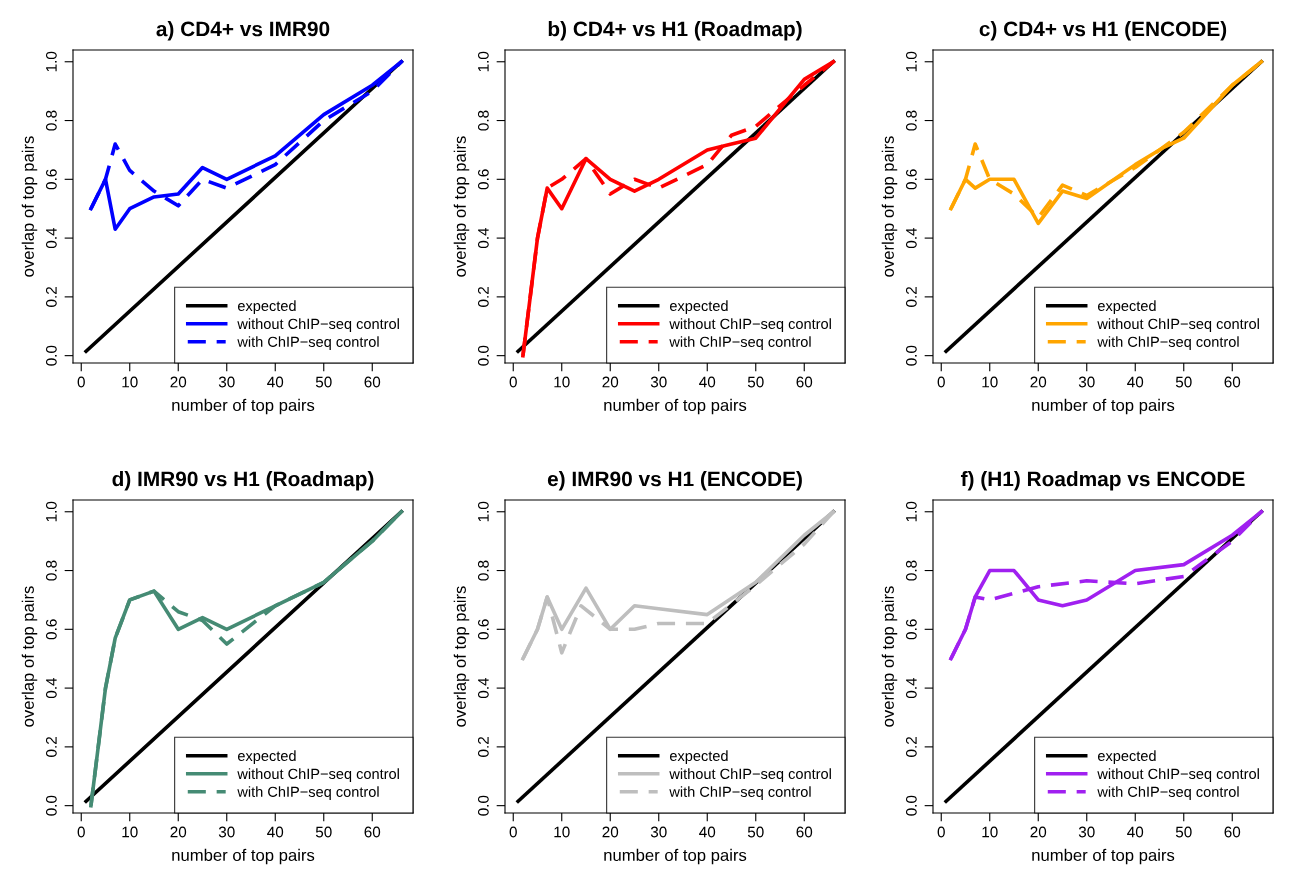  What do you see at coordinates (675, 31) in the screenshot?
I see `chart-title: b) CD4+ vs H1 (Roadmap)` at bounding box center [675, 31].